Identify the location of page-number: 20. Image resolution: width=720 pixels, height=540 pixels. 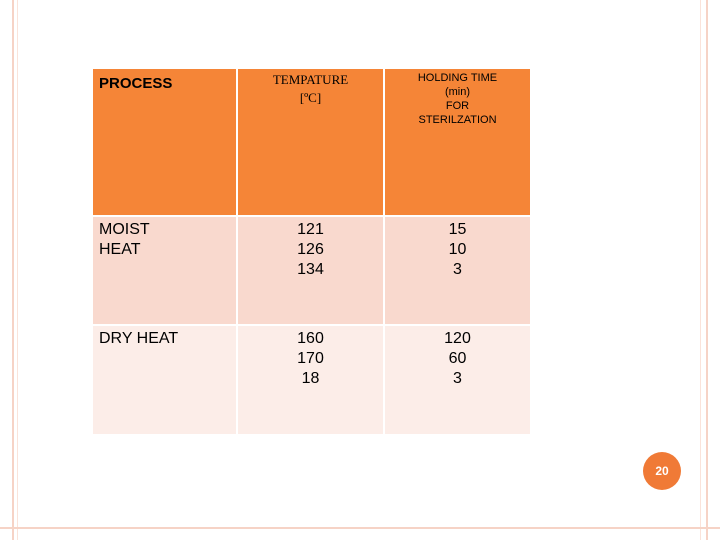
(662, 471).